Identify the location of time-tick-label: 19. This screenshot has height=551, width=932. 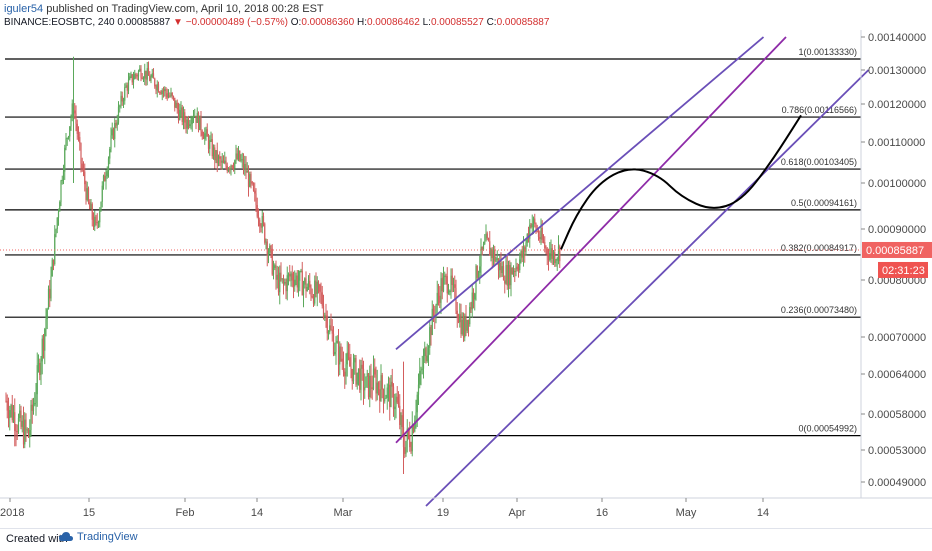
(443, 513).